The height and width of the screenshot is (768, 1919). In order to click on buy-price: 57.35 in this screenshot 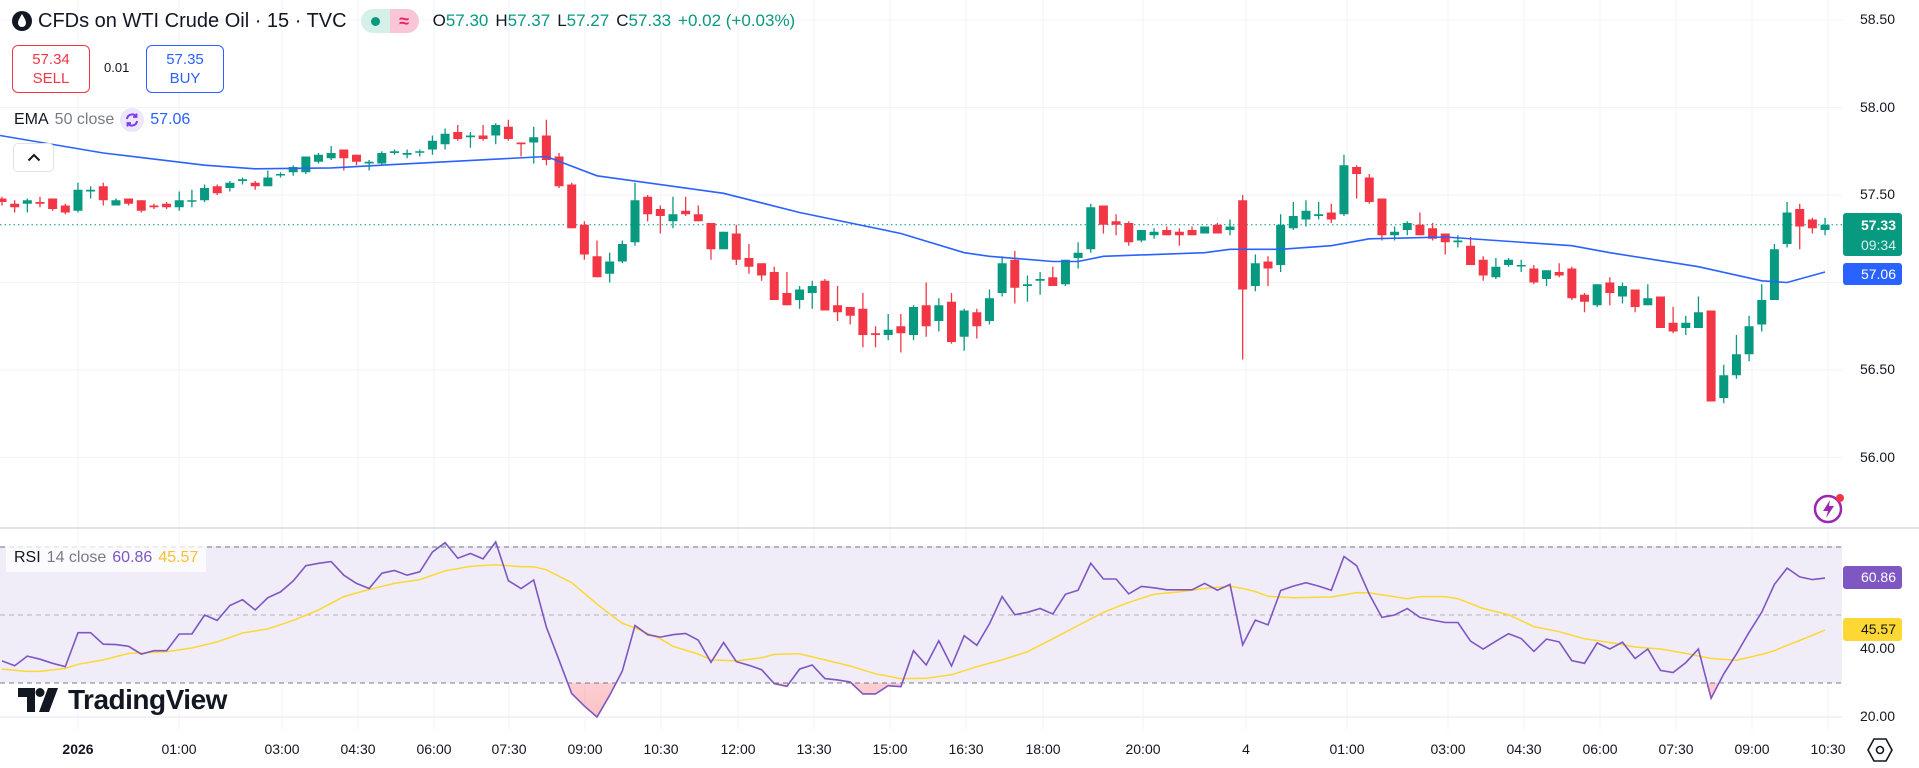, I will do `click(185, 59)`.